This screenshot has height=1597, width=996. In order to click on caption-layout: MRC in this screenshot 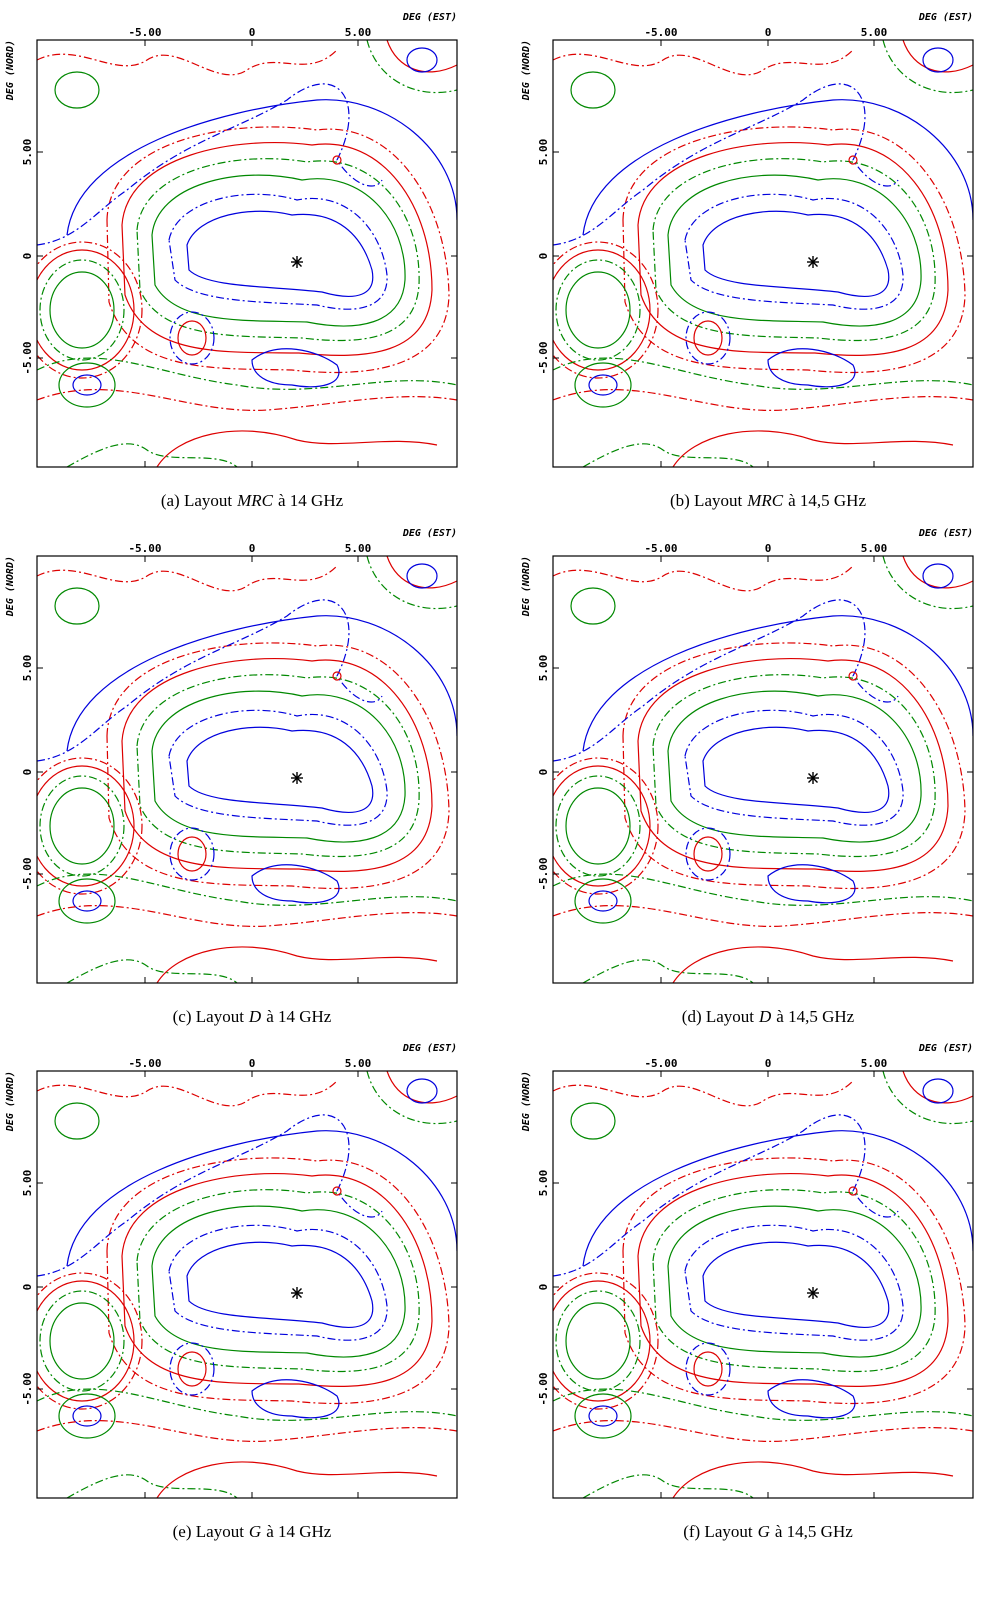, I will do `click(765, 500)`.